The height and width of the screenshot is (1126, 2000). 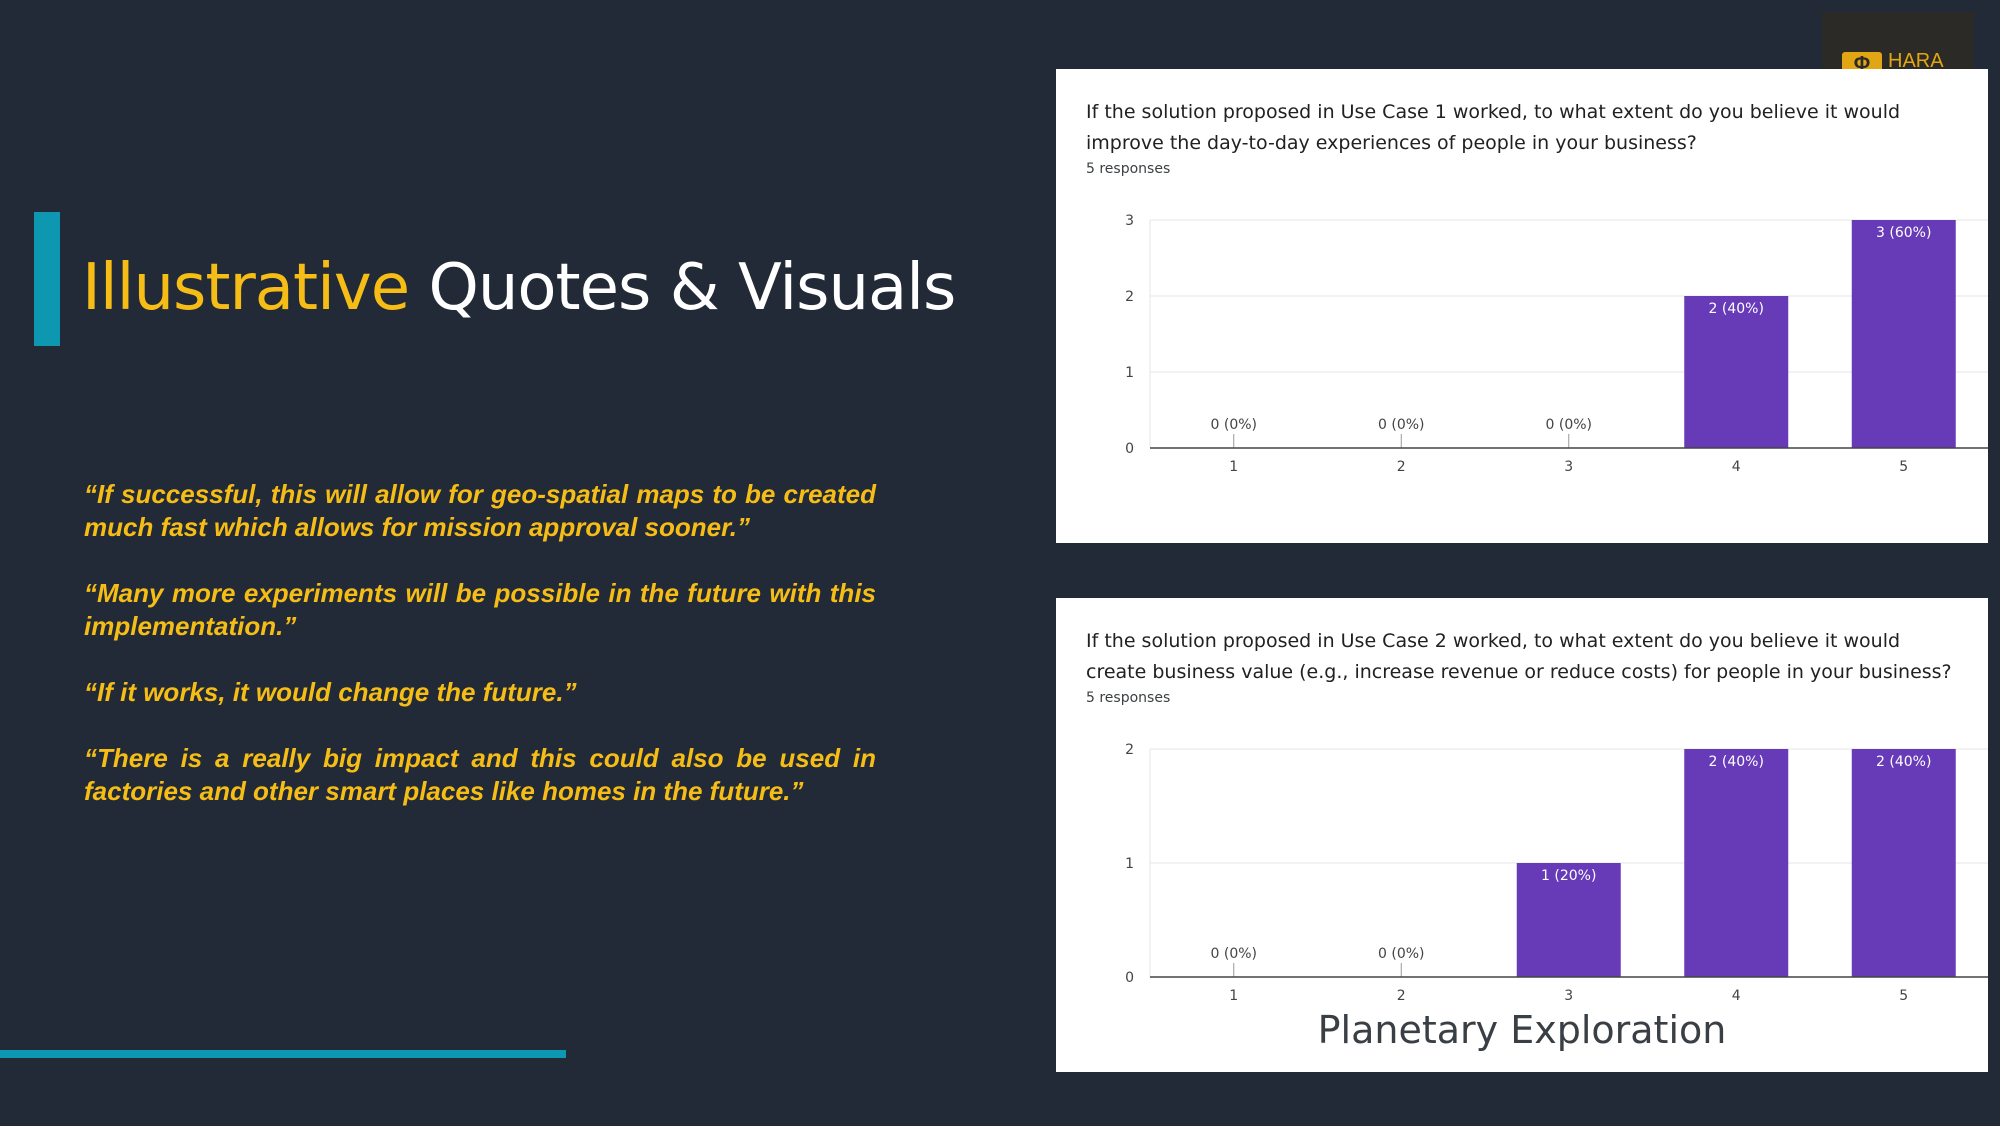 What do you see at coordinates (1129, 221) in the screenshot?
I see `y-tick-label: 3` at bounding box center [1129, 221].